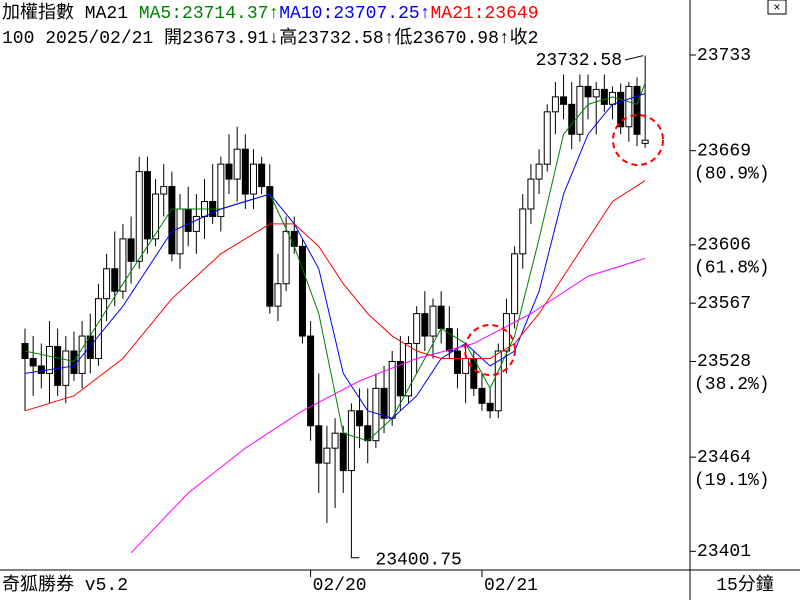  I want to click on y-tick-label: 23401, so click(724, 552).